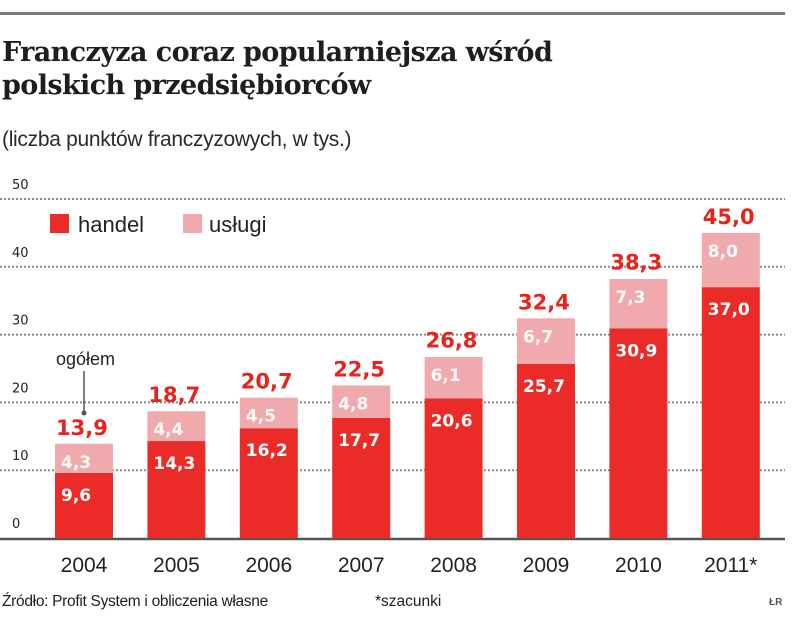 The image size is (805, 621). What do you see at coordinates (408, 601) in the screenshot?
I see `estimate-note: *szacunki` at bounding box center [408, 601].